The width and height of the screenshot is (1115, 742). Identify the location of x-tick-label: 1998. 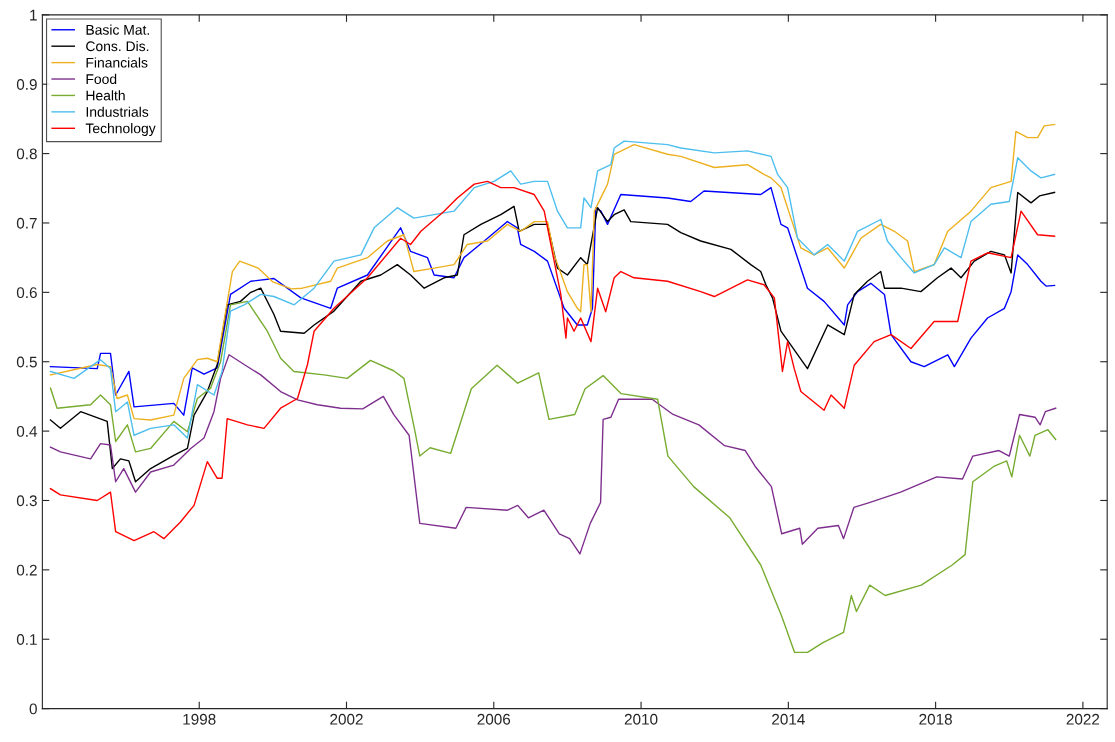
(199, 719).